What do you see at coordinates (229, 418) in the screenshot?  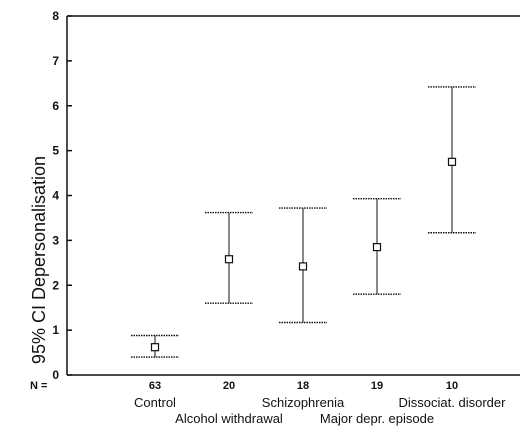 I see `category-label: Alcohol withdrawal` at bounding box center [229, 418].